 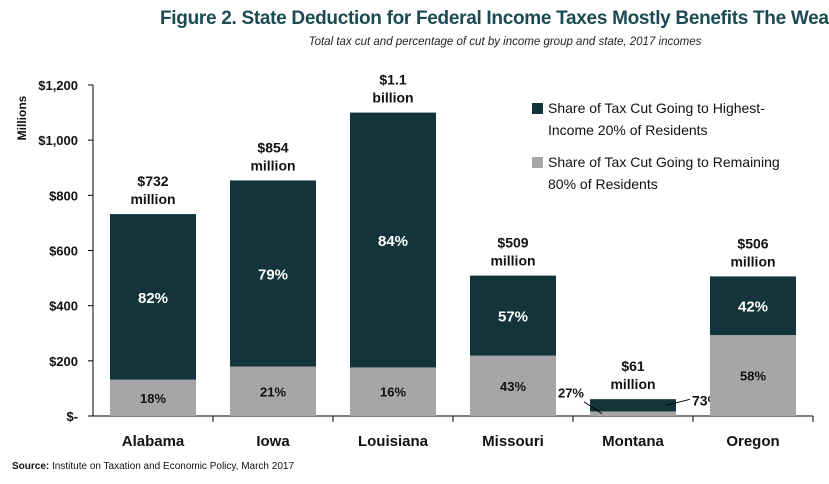 I want to click on legend-label-remaining-80: Share of Tax Cut Going to Remaining, so click(x=664, y=162).